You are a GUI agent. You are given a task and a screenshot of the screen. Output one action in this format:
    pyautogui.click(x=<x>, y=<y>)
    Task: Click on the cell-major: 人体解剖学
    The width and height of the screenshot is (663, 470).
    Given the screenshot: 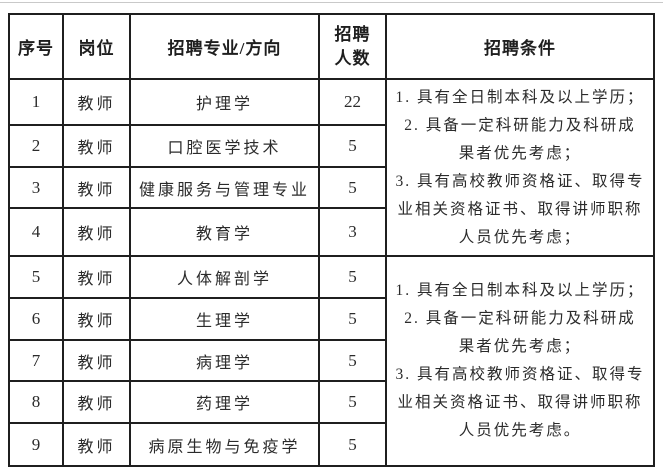 What is the action you would take?
    pyautogui.click(x=224, y=277)
    